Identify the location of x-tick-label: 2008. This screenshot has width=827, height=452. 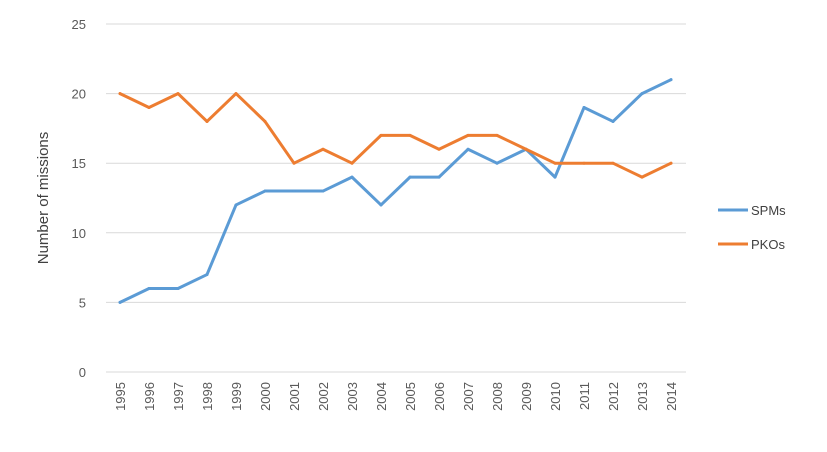
(497, 396).